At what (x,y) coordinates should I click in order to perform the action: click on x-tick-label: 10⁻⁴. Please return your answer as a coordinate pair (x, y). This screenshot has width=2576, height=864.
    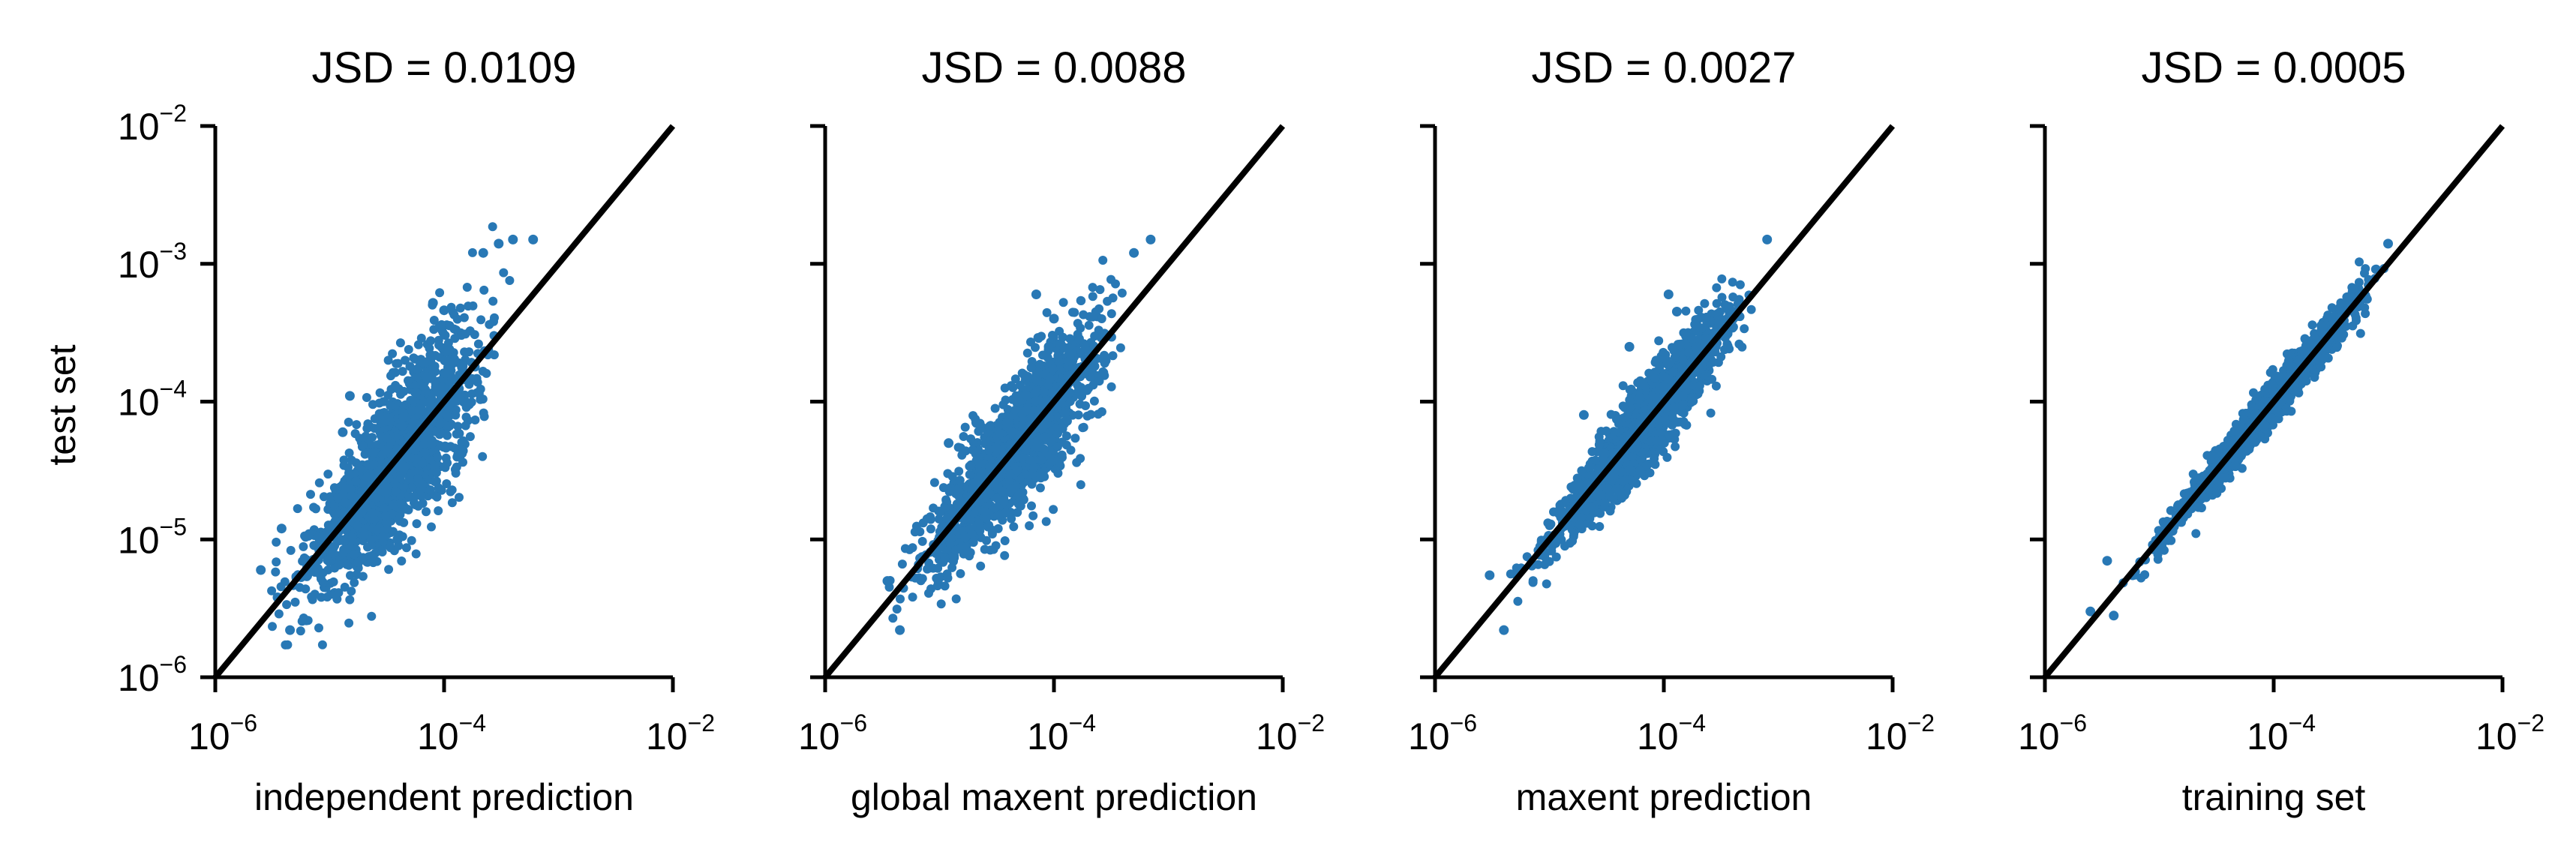
    Looking at the image, I should click on (451, 734).